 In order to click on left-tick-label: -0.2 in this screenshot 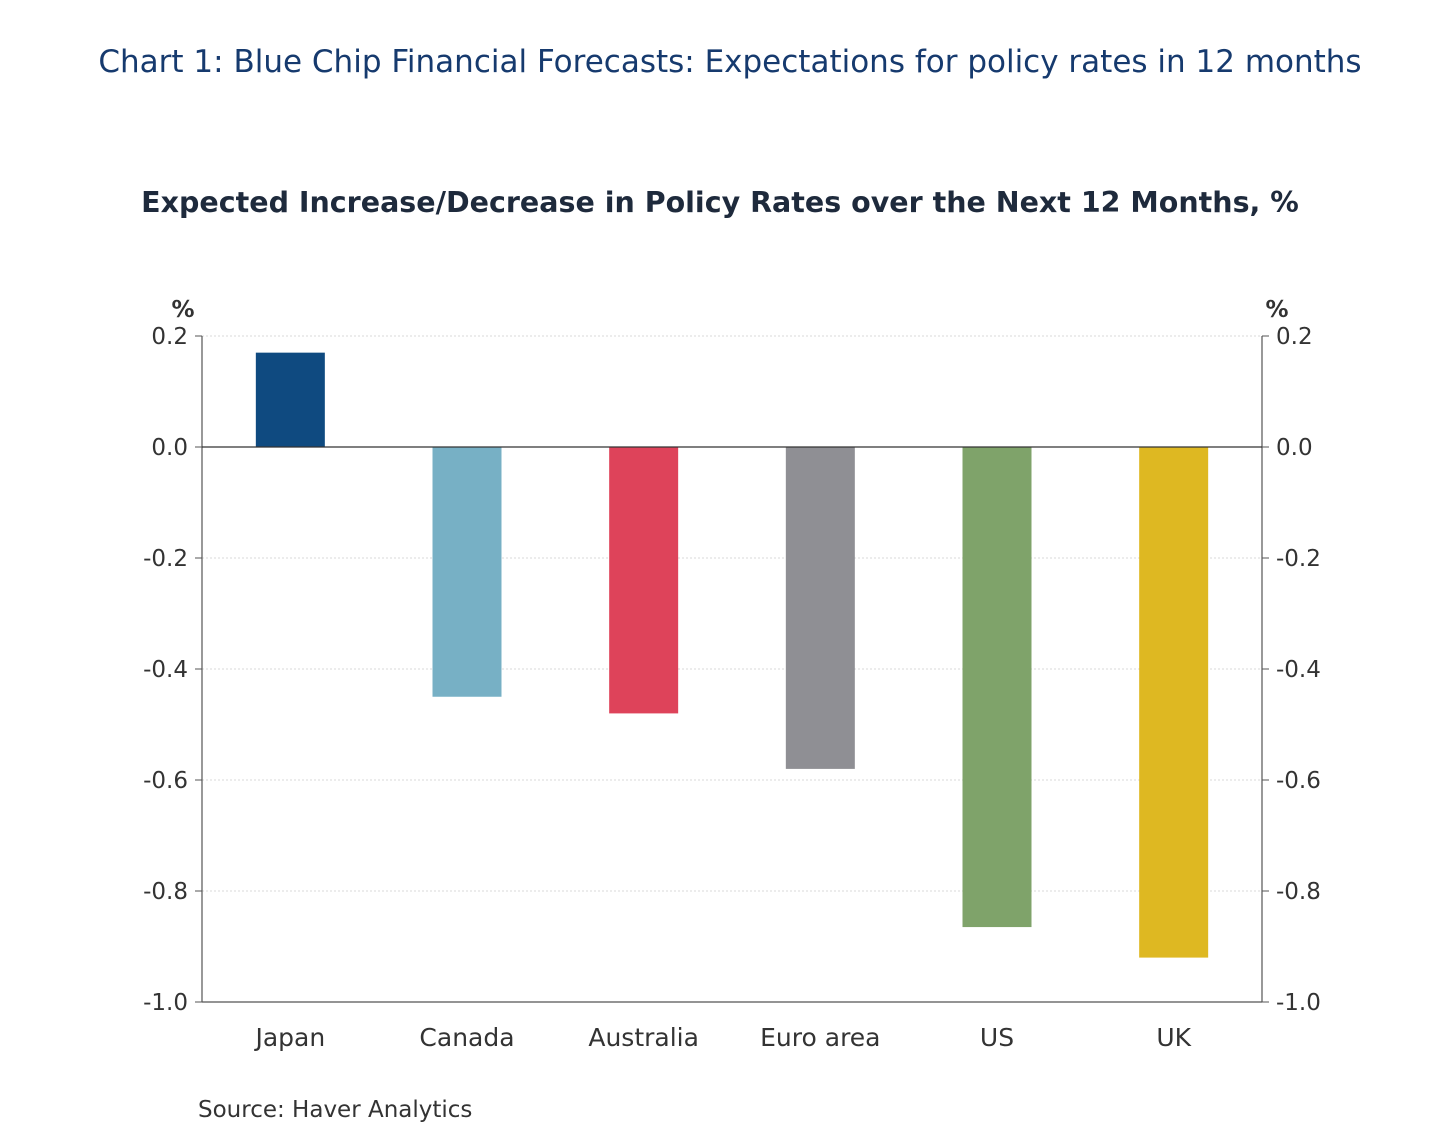, I will do `click(165, 559)`.